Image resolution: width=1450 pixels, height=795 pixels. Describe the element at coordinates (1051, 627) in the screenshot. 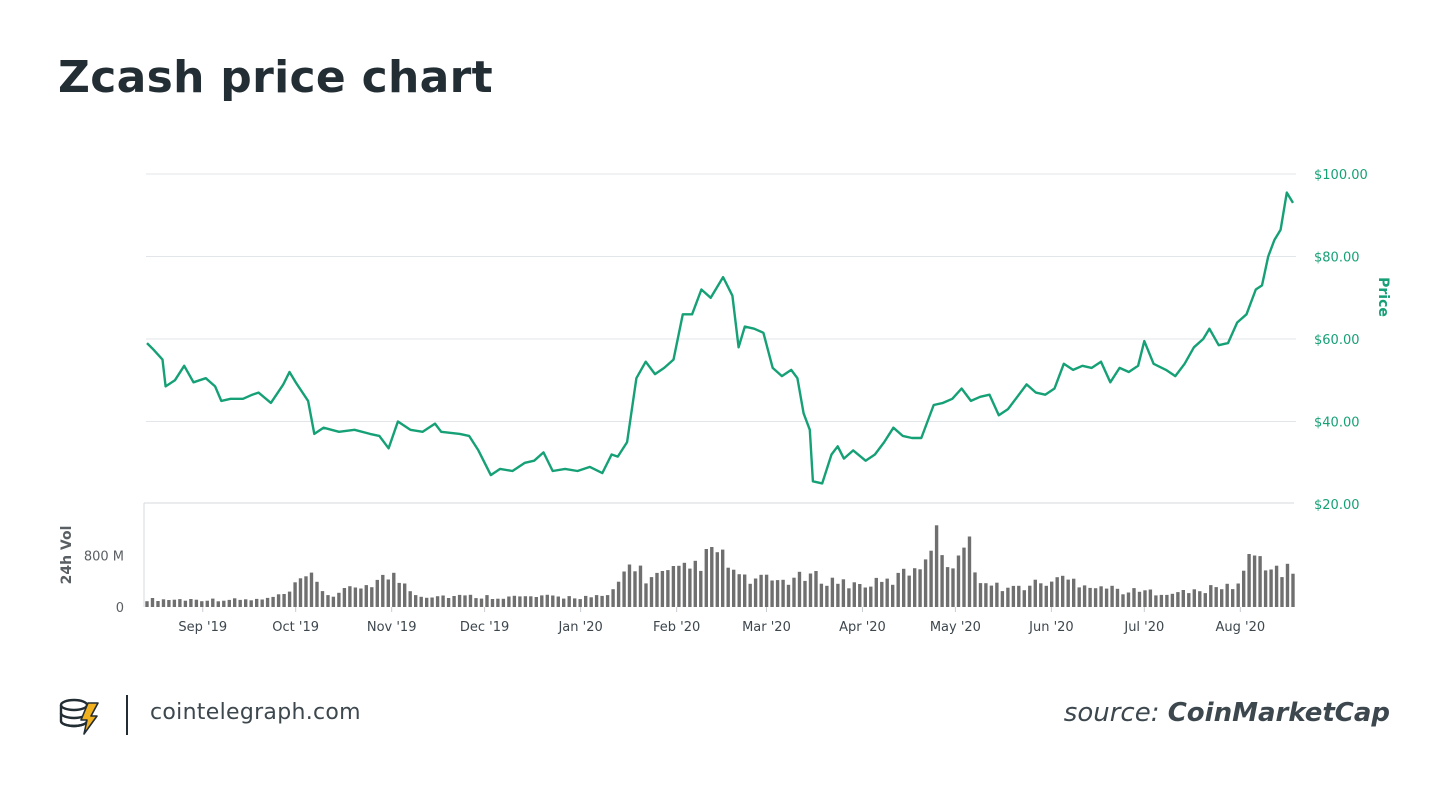

I see `x-tick-label: Jun '20` at that location.